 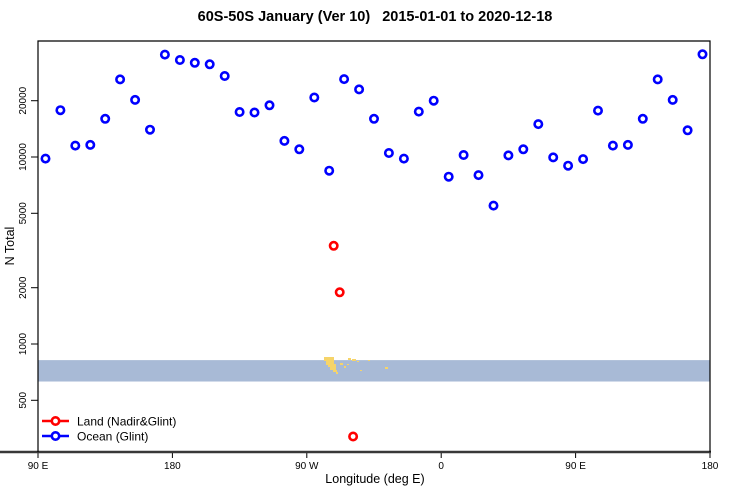 What do you see at coordinates (375, 479) in the screenshot?
I see `x-axis-title: Longitude (deg E)` at bounding box center [375, 479].